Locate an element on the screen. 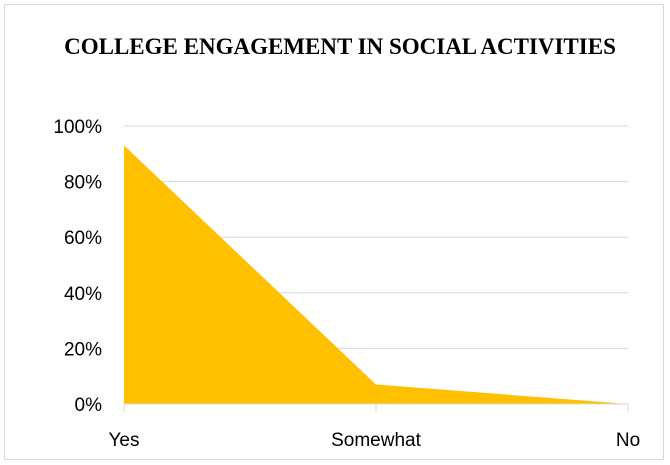 The image size is (670, 465). x-tick-labels: Yes Somewhat No is located at coordinates (375, 440).